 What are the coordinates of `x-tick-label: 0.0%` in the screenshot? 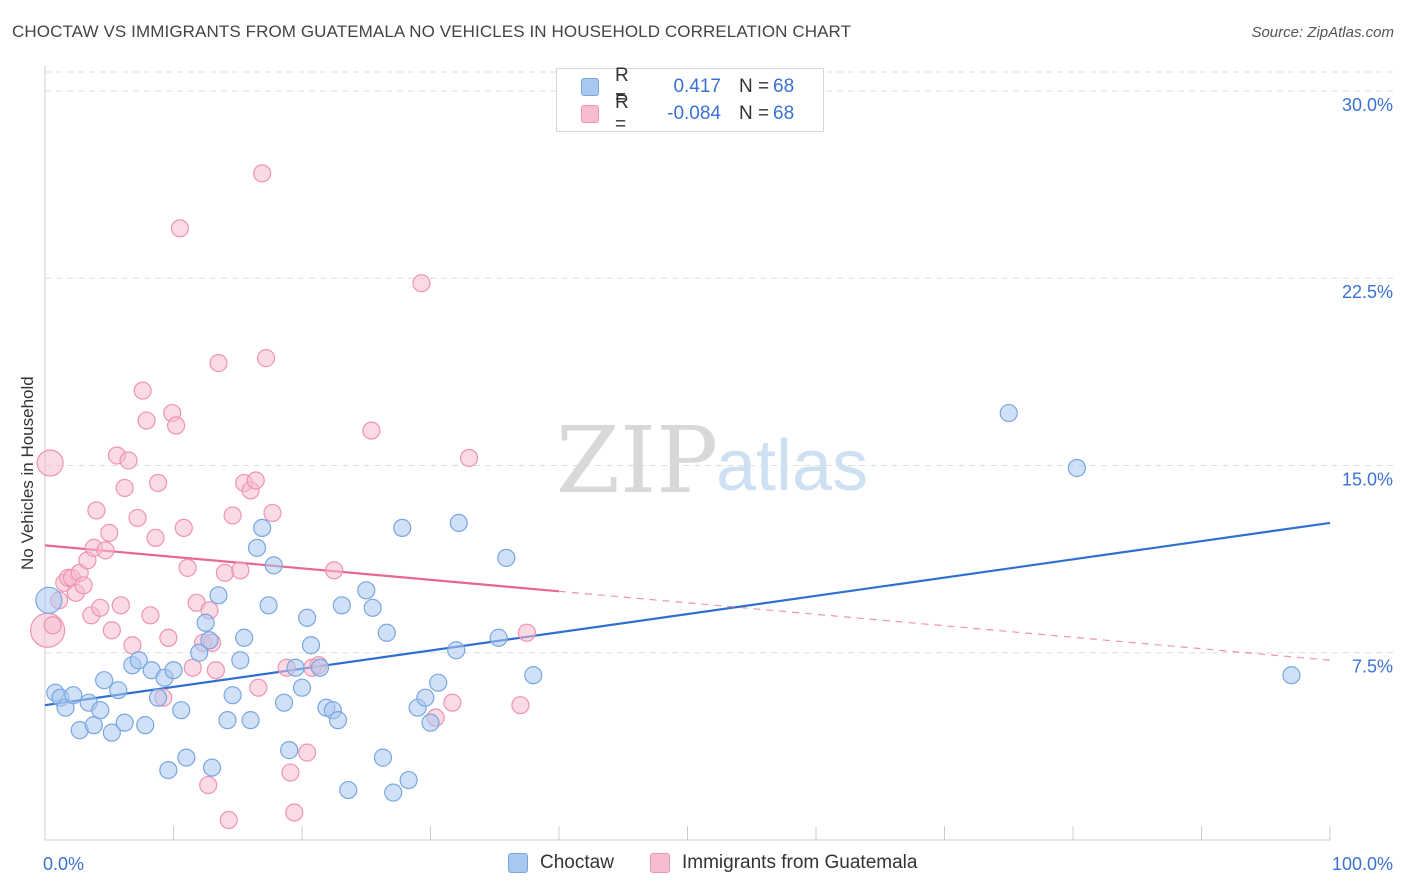 It's located at (63, 864).